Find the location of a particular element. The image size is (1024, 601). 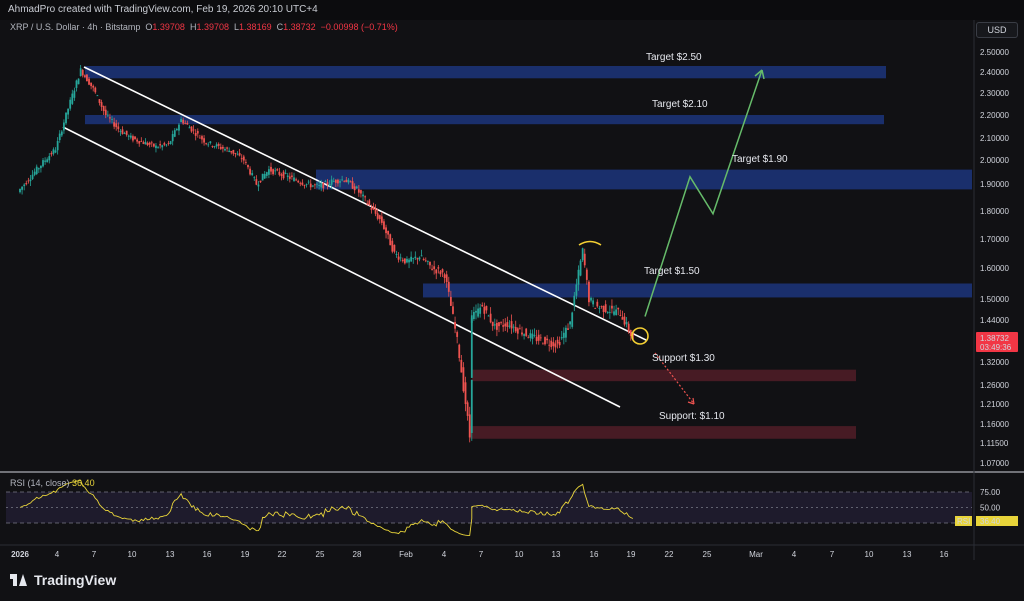

annotation-label: Support: $1.10 is located at coordinates (692, 416).